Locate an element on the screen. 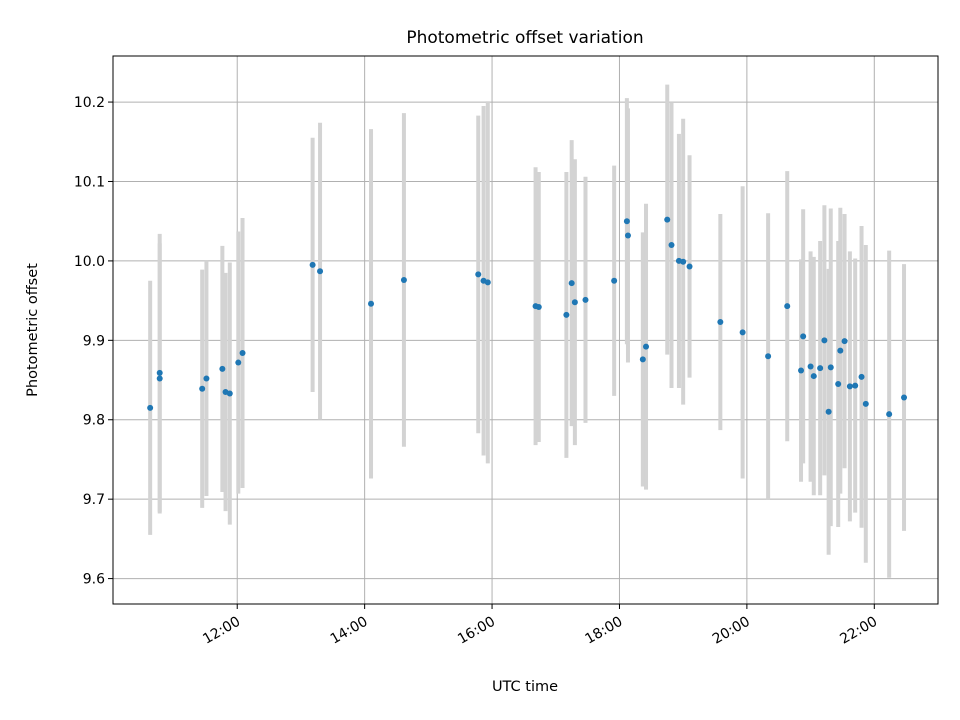 The image size is (960, 720). x-tick-label: 12:00 is located at coordinates (221, 631).